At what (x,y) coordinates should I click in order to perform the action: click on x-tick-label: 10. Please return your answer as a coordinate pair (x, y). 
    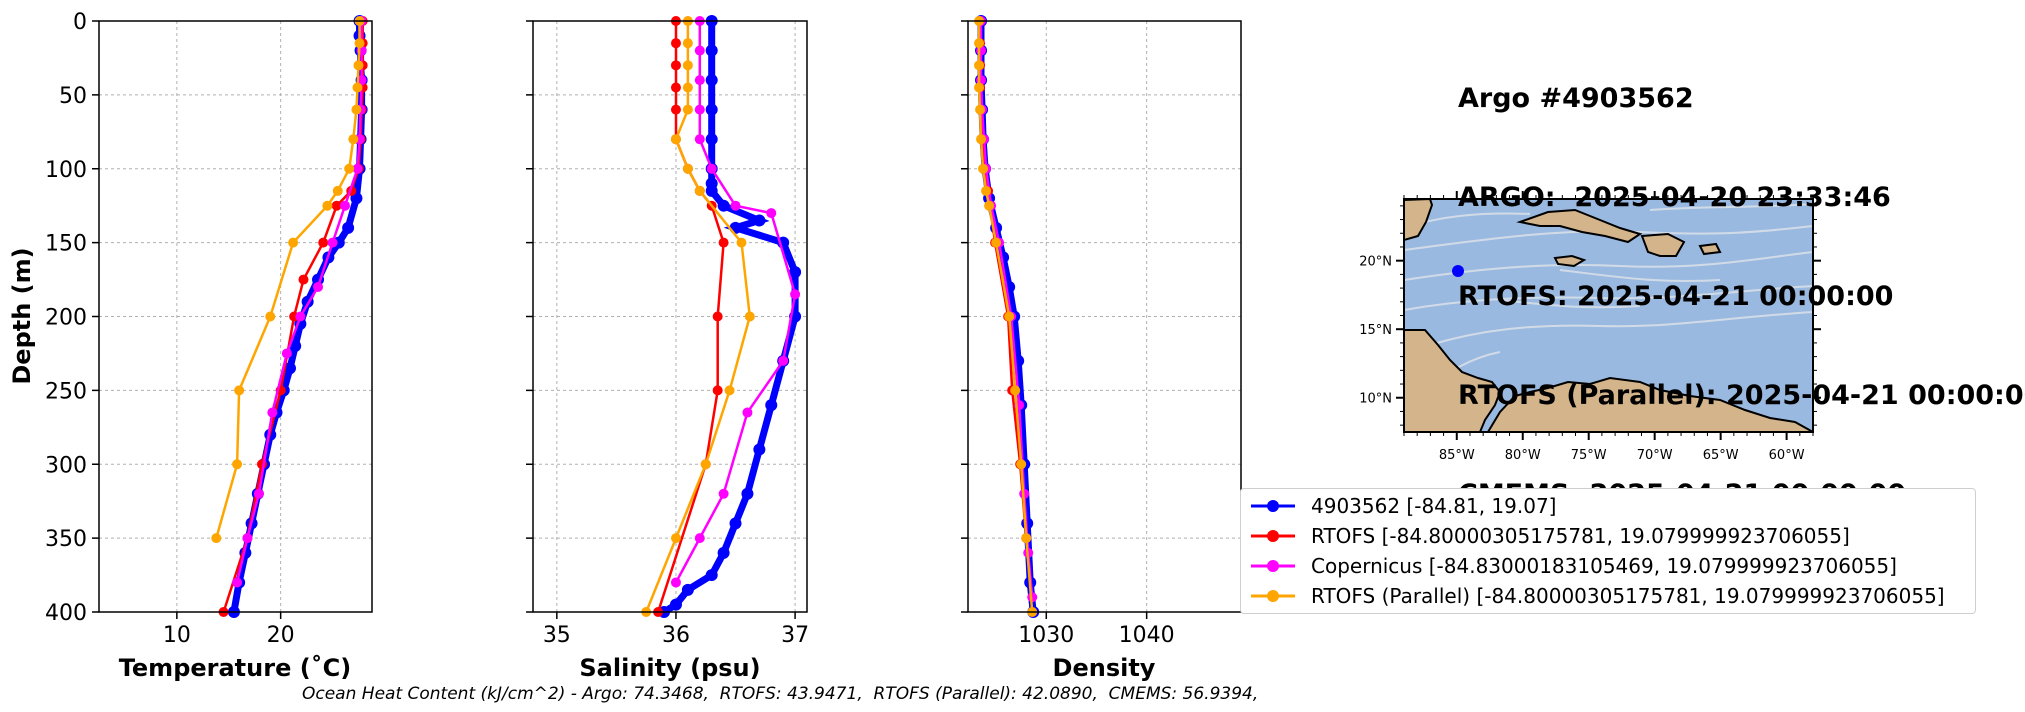
    Looking at the image, I should click on (177, 635).